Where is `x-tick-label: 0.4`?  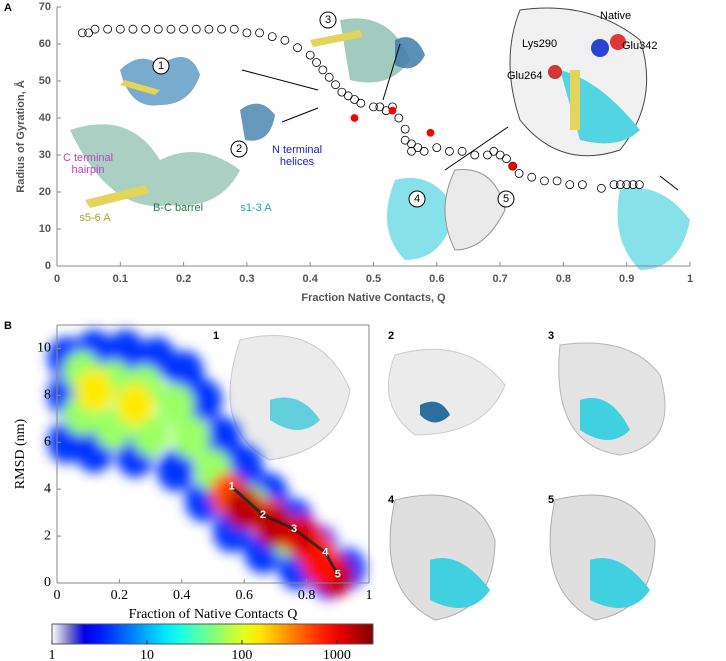 x-tick-label: 0.4 is located at coordinates (311, 279).